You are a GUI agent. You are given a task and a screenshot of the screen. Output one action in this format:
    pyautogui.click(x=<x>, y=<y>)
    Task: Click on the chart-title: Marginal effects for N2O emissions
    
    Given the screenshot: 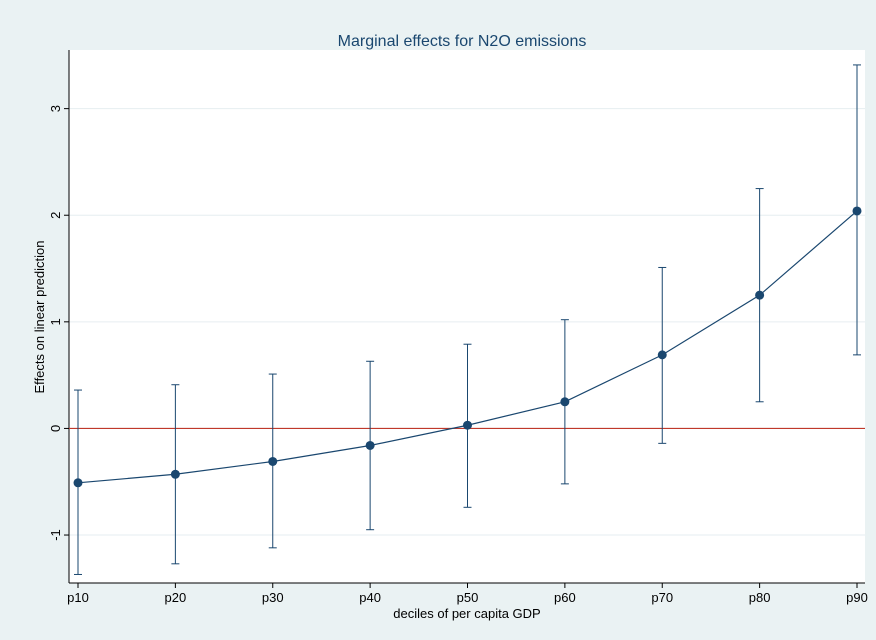 What is the action you would take?
    pyautogui.click(x=462, y=41)
    